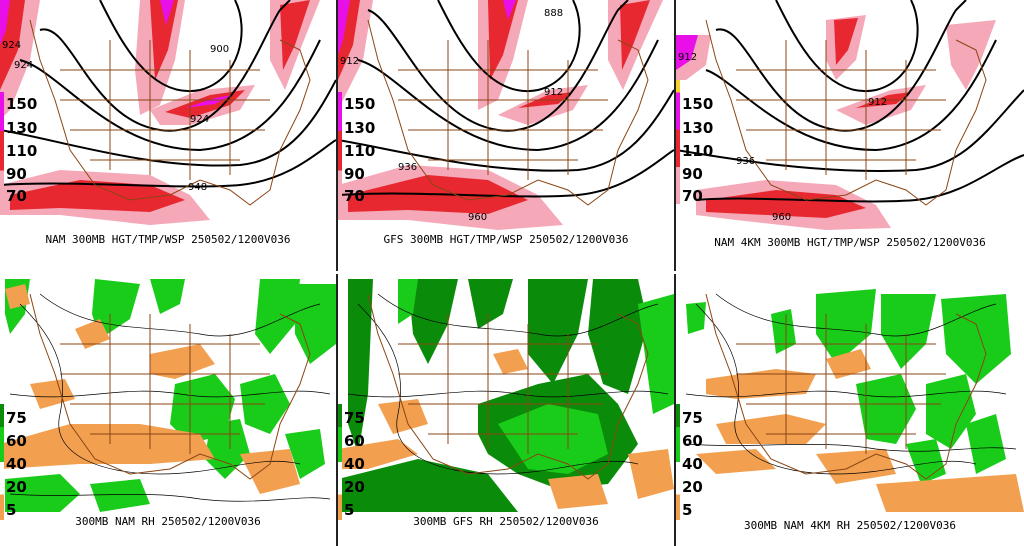 The width and height of the screenshot is (1024, 546). What do you see at coordinates (553, 13) in the screenshot?
I see `contour-label: 888` at bounding box center [553, 13].